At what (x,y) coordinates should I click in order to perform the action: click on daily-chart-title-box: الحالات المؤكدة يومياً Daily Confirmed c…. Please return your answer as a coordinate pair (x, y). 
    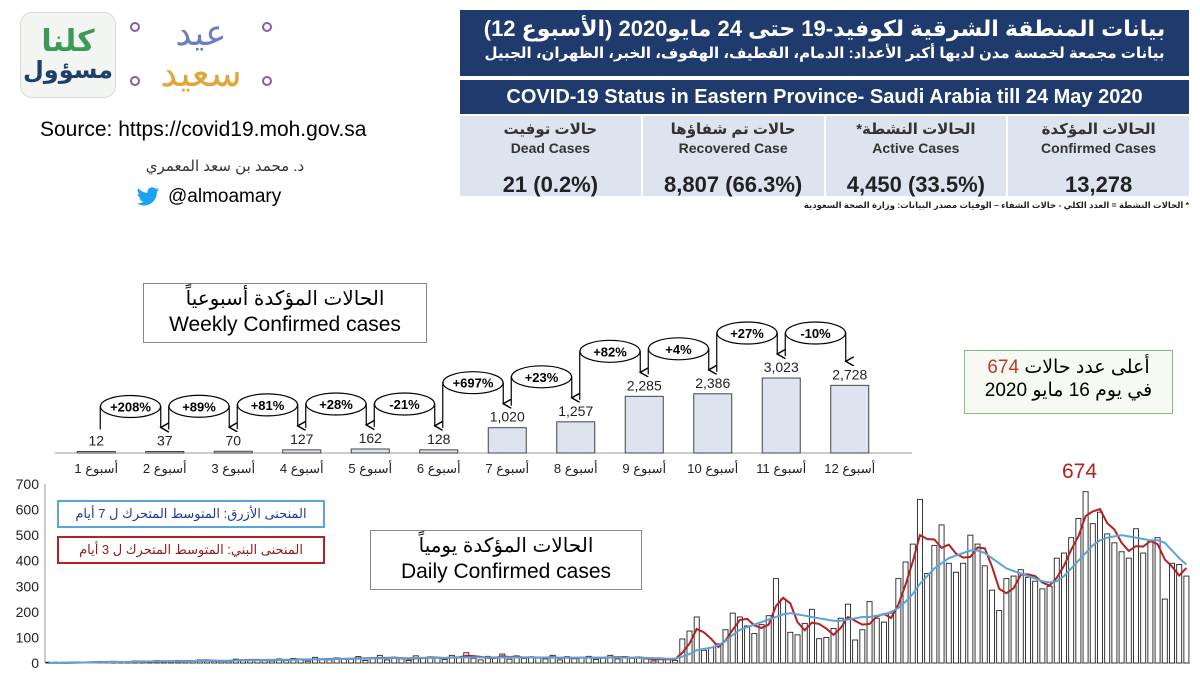
    Looking at the image, I should click on (506, 560).